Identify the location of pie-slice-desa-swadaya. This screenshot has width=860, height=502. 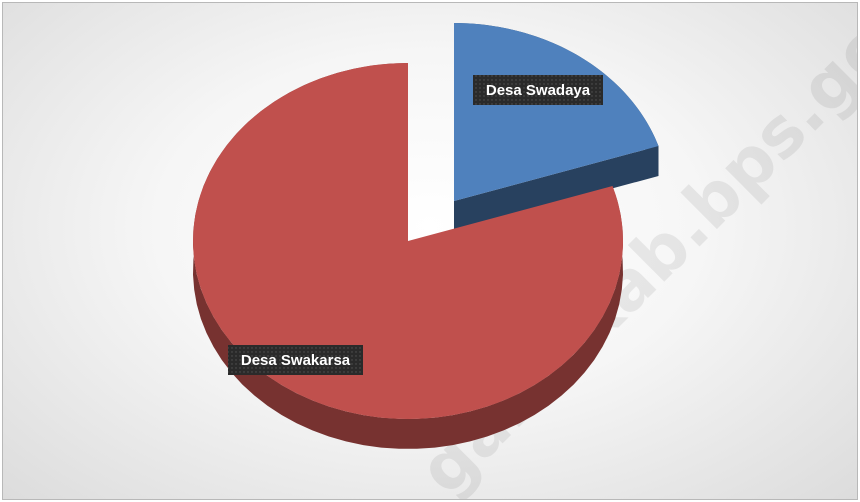
(556, 127).